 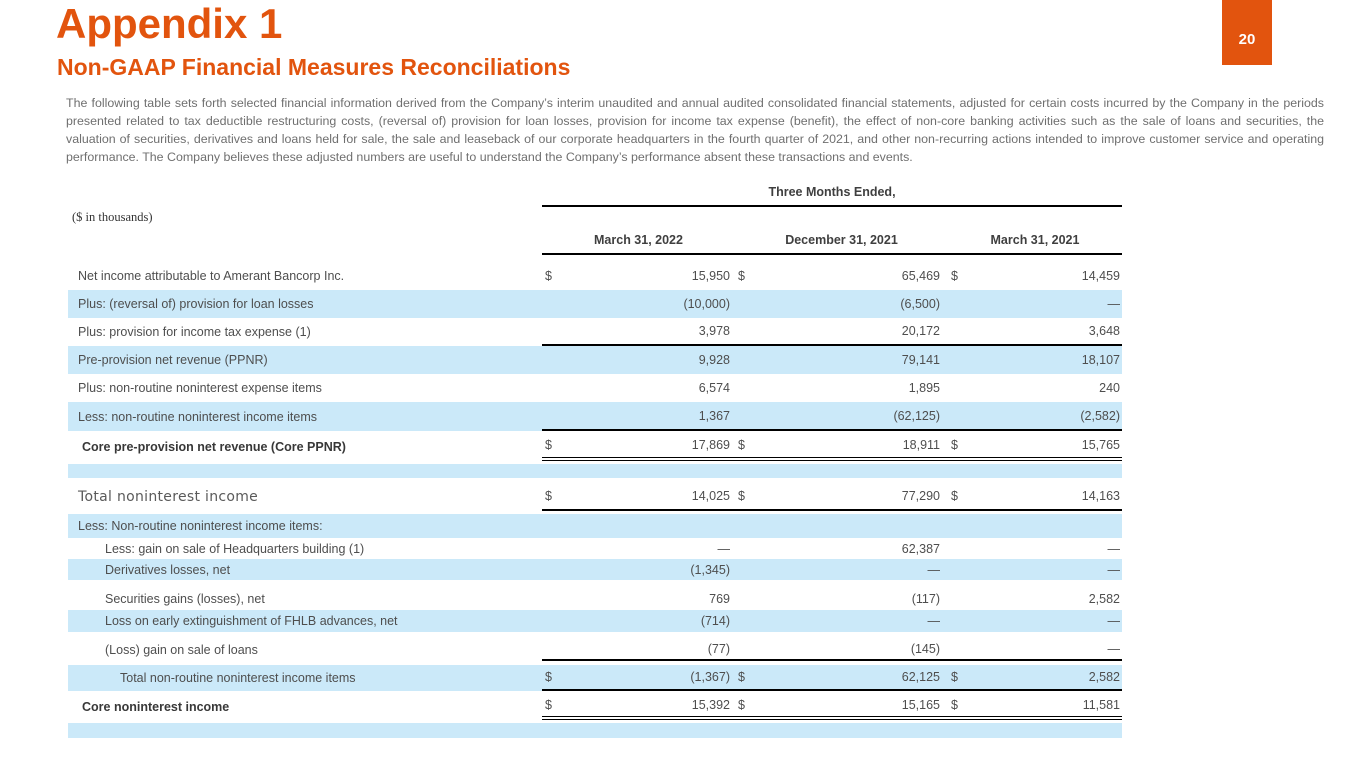 What do you see at coordinates (173, 360) in the screenshot?
I see `row-label: Pre-provision net revenue (PPNR)` at bounding box center [173, 360].